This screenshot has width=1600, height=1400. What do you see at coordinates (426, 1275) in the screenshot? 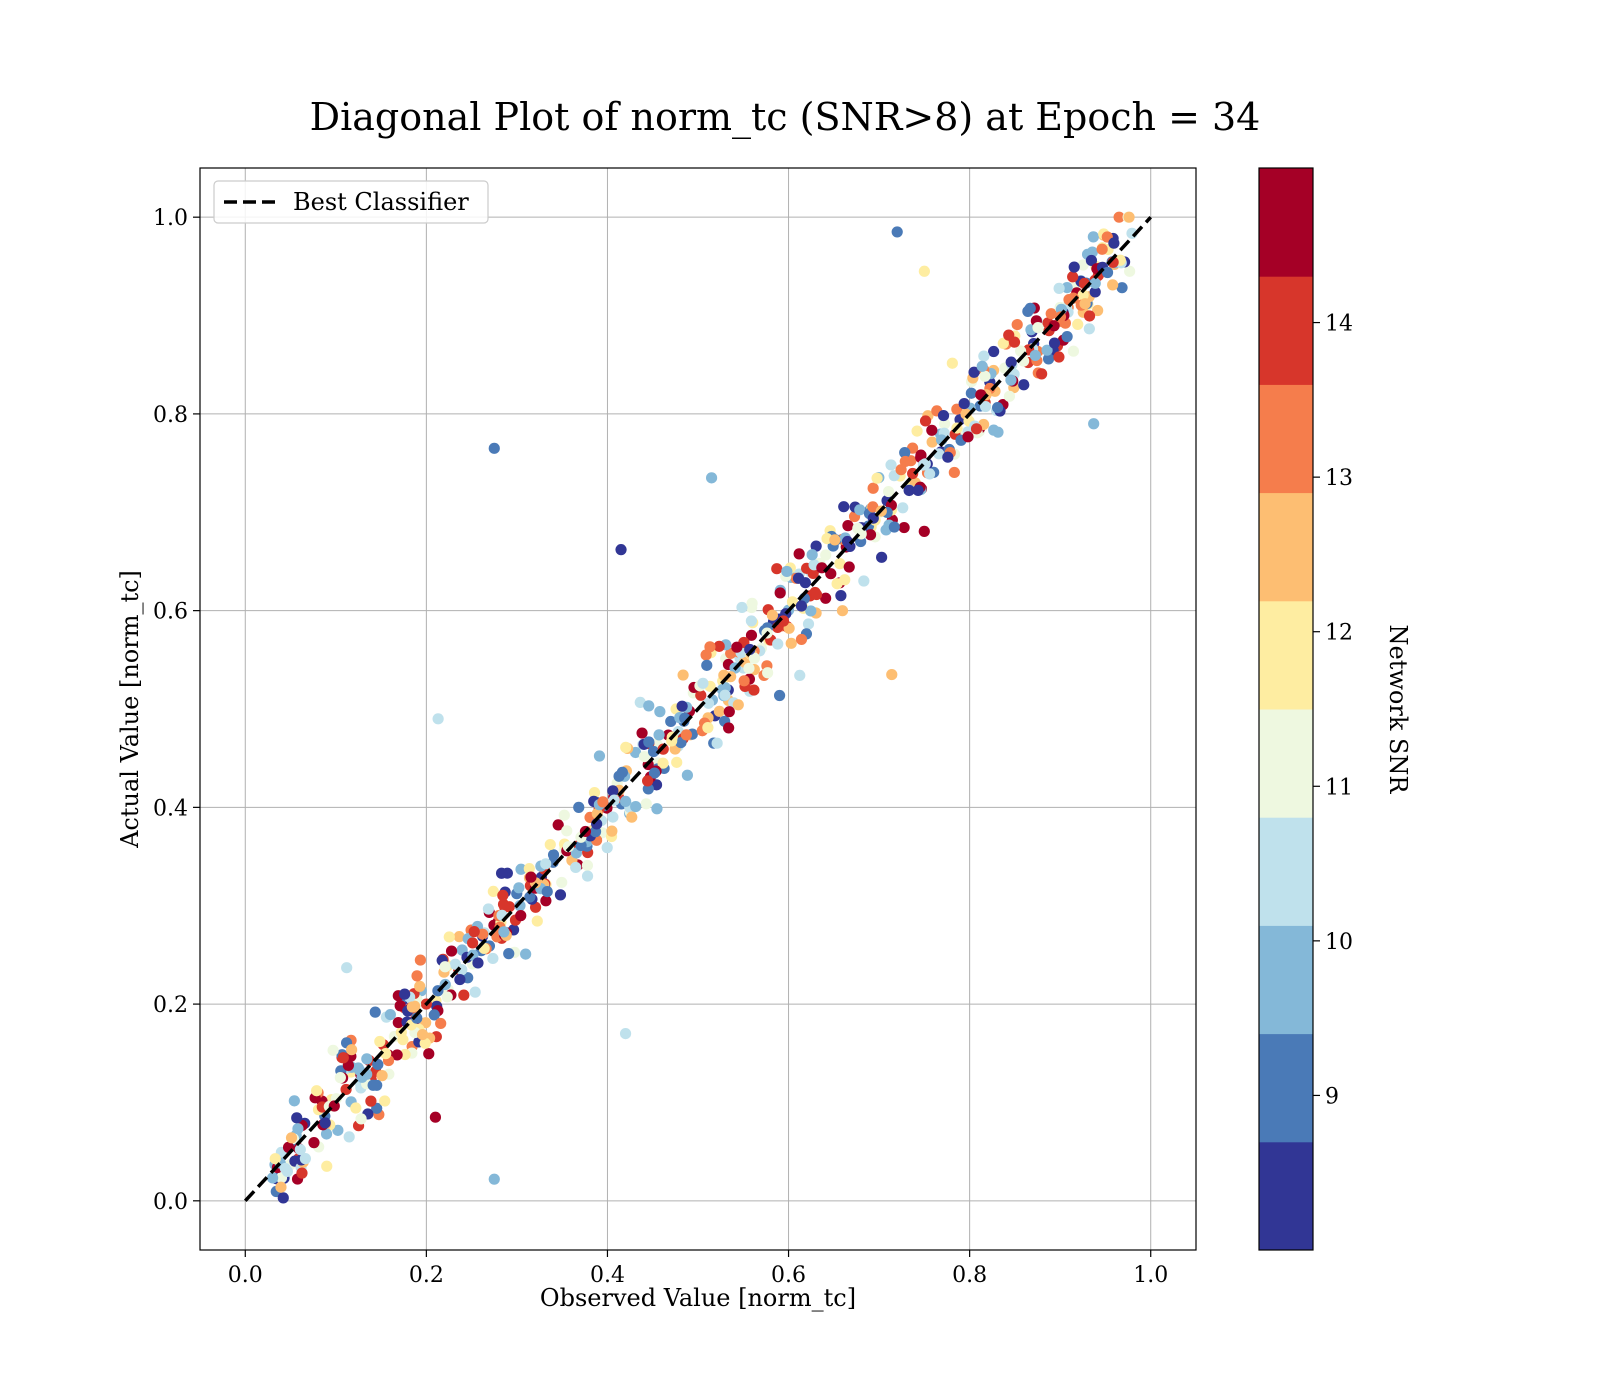
I see `x-tick-label: 0.2` at bounding box center [426, 1275].